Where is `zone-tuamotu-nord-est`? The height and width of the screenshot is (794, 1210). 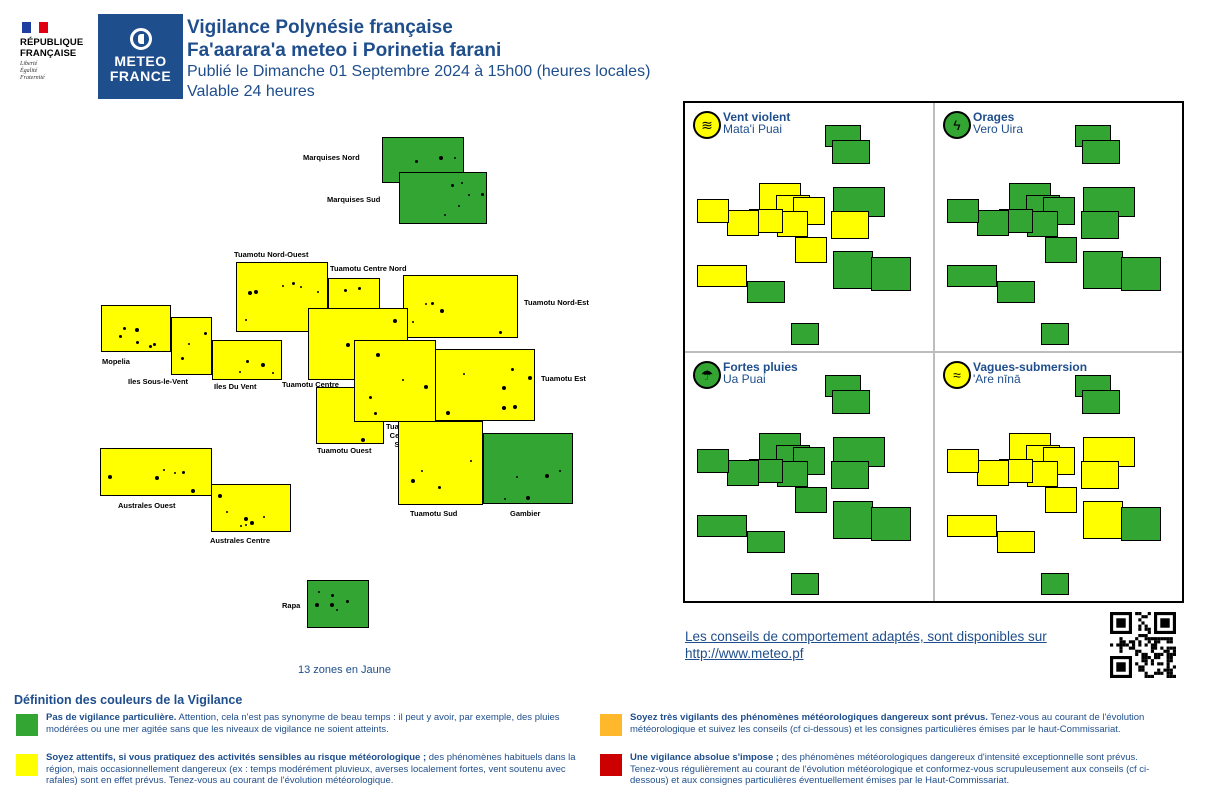 zone-tuamotu-nord-est is located at coordinates (460, 306).